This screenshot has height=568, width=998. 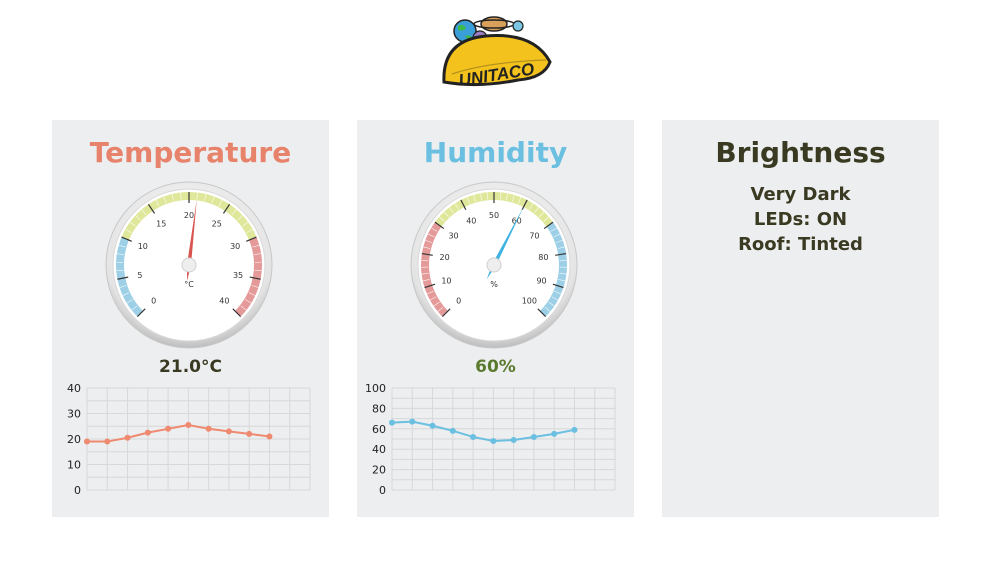 I want to click on brightness-status: Very Dark LEDs: ON Roof: Tinted, so click(x=800, y=219).